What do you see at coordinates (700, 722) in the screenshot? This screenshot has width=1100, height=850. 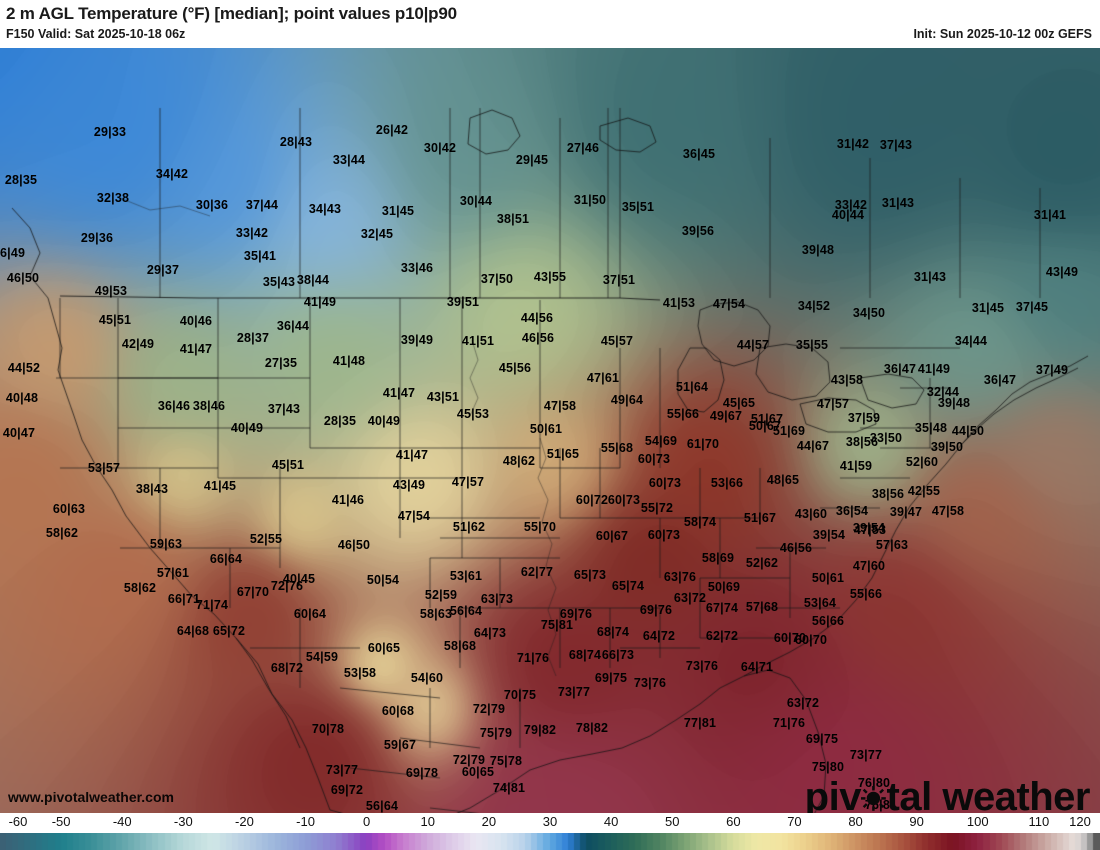 I see `point-value-label: 77|81` at bounding box center [700, 722].